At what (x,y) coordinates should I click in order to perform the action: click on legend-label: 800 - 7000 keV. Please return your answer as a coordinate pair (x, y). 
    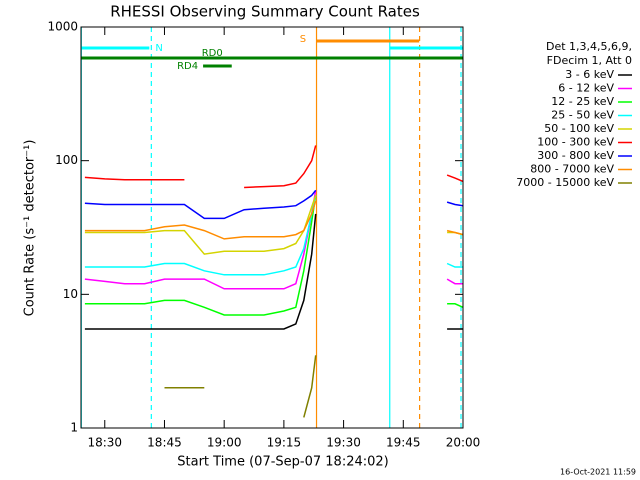
    Looking at the image, I should click on (572, 169).